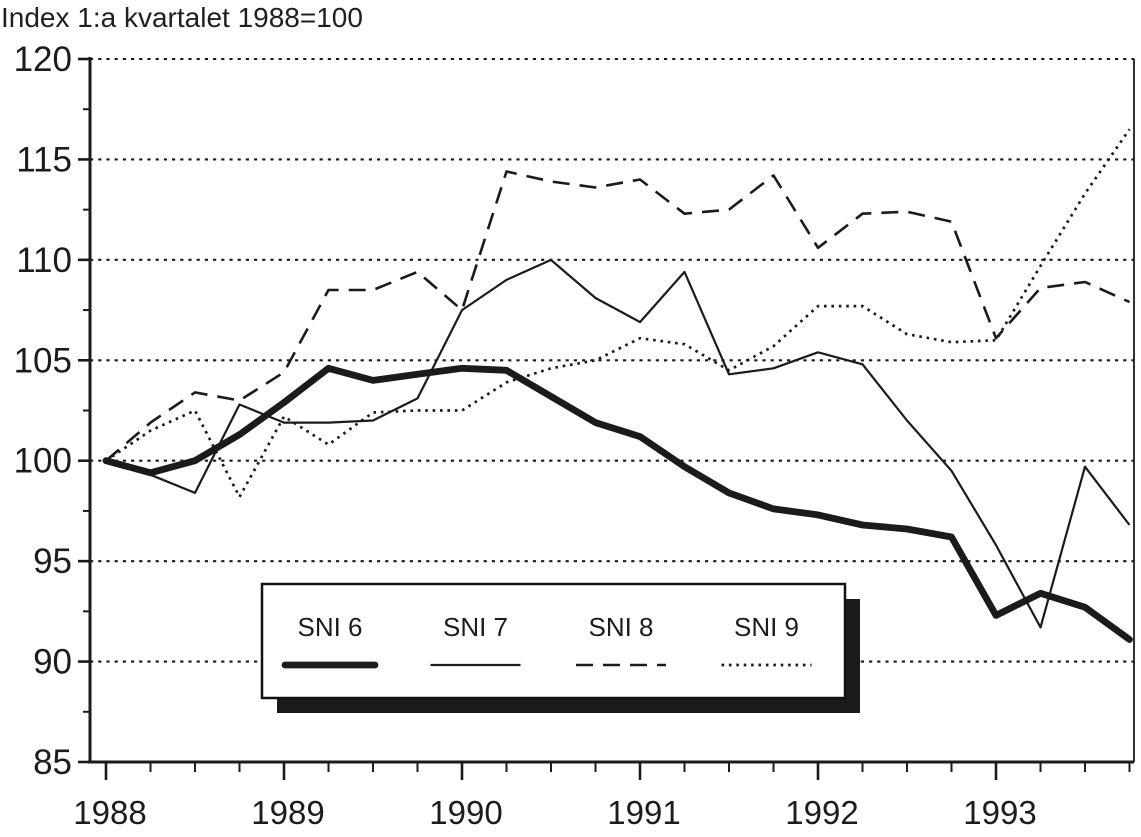 This screenshot has height=837, width=1141. I want to click on legend-label-sni-8: SNI 8, so click(620, 627).